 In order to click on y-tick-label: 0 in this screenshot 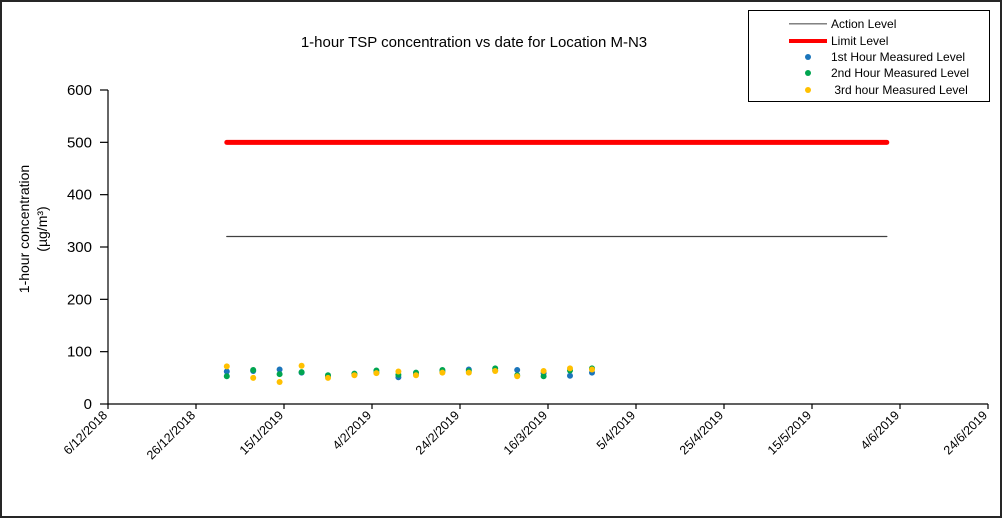, I will do `click(88, 404)`.